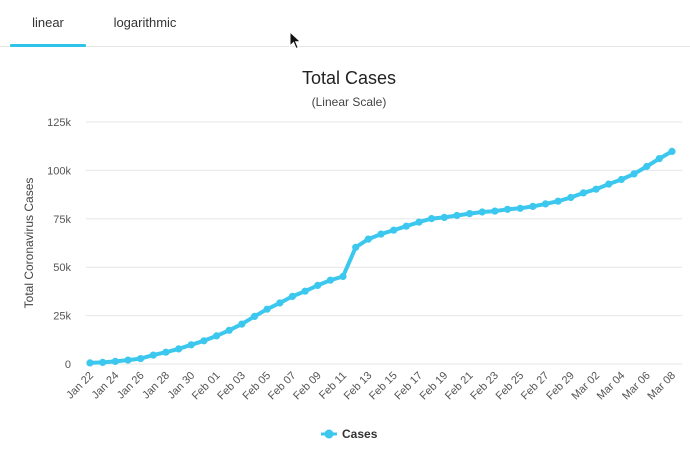 Image resolution: width=690 pixels, height=457 pixels. Describe the element at coordinates (360, 434) in the screenshot. I see `legend-label-cases: Cases` at that location.